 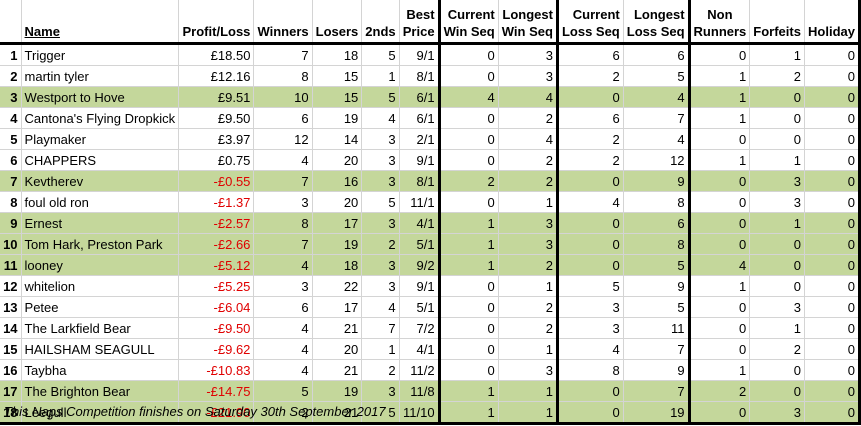 What do you see at coordinates (216, 22) in the screenshot?
I see `header-profit: Profit/Loss` at bounding box center [216, 22].